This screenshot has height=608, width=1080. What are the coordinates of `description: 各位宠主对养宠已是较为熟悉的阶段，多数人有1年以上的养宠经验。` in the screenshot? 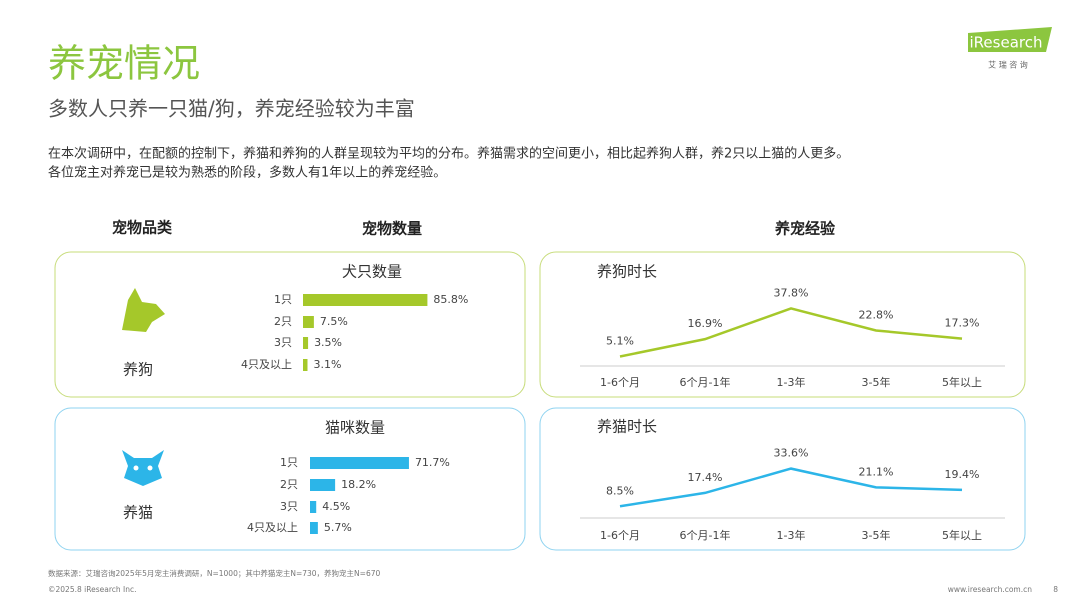 It's located at (247, 173).